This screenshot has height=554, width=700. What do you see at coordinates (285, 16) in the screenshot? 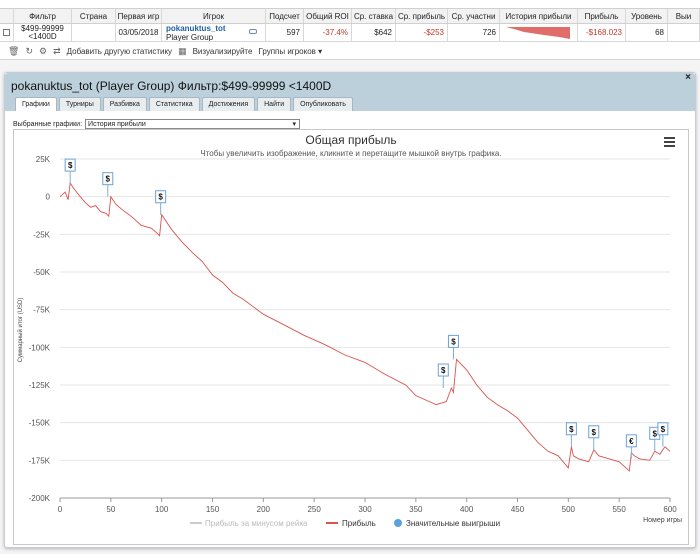
I see `col-count: Подсчет` at bounding box center [285, 16].